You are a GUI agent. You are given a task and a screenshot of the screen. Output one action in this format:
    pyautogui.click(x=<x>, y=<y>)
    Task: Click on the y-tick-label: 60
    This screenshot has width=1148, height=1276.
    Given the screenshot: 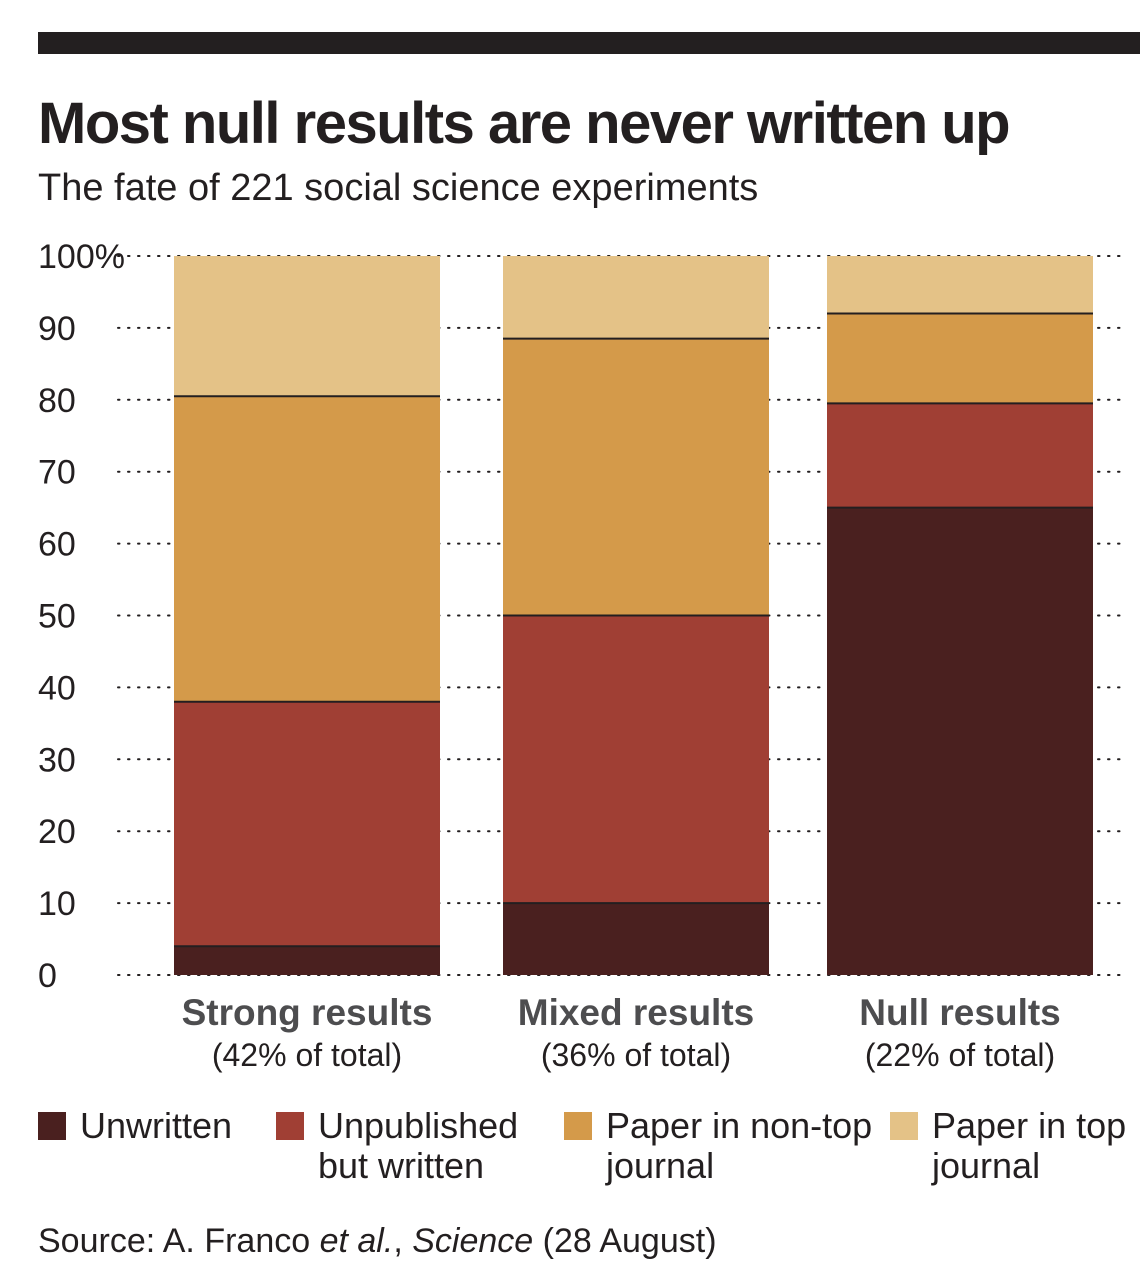 What is the action you would take?
    pyautogui.click(x=57, y=545)
    